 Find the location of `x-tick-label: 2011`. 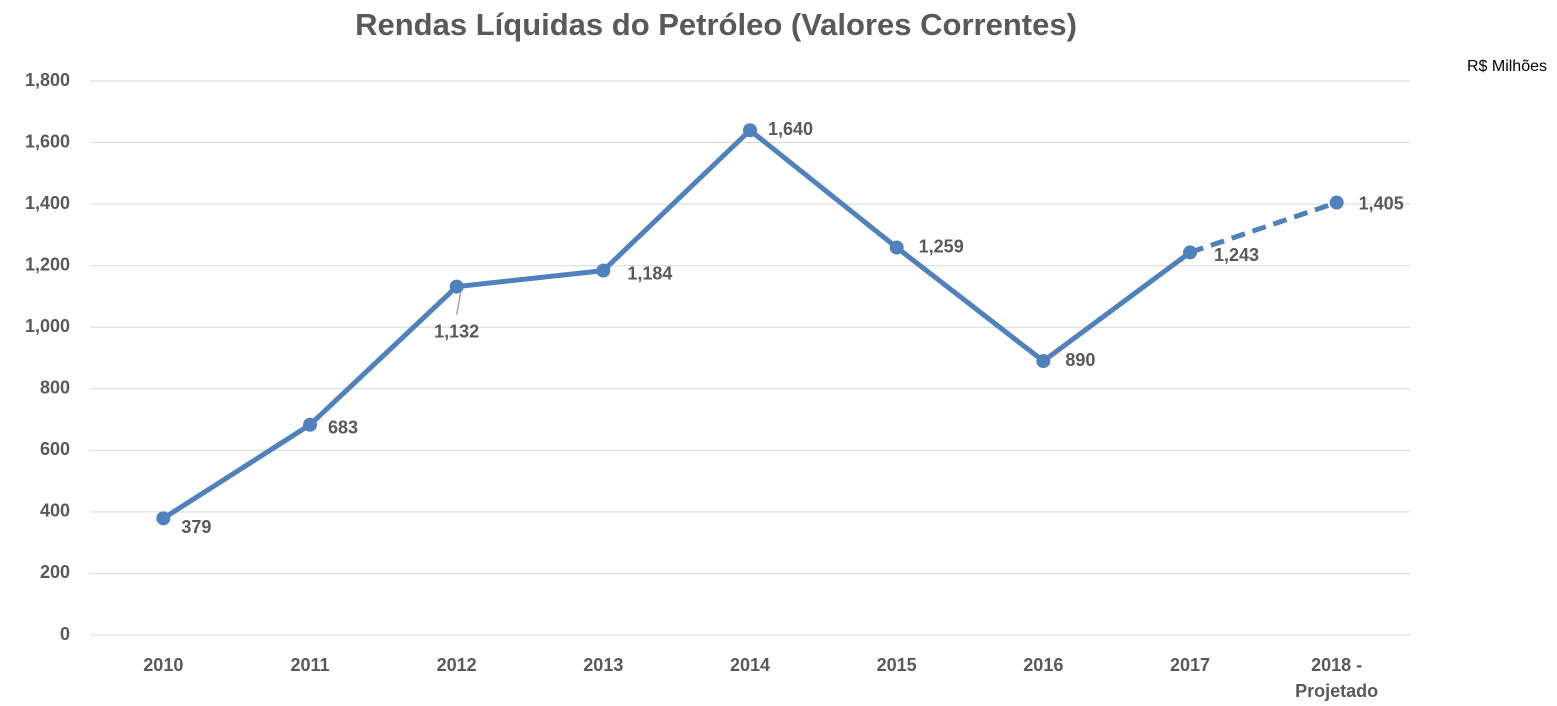

x-tick-label: 2011 is located at coordinates (310, 665).